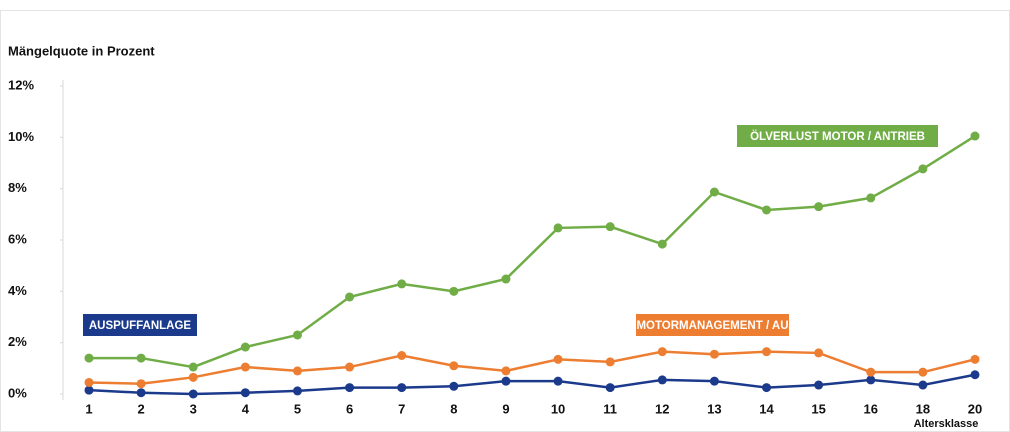 The width and height of the screenshot is (1010, 432). I want to click on x-tick-label: 13, so click(714, 408).